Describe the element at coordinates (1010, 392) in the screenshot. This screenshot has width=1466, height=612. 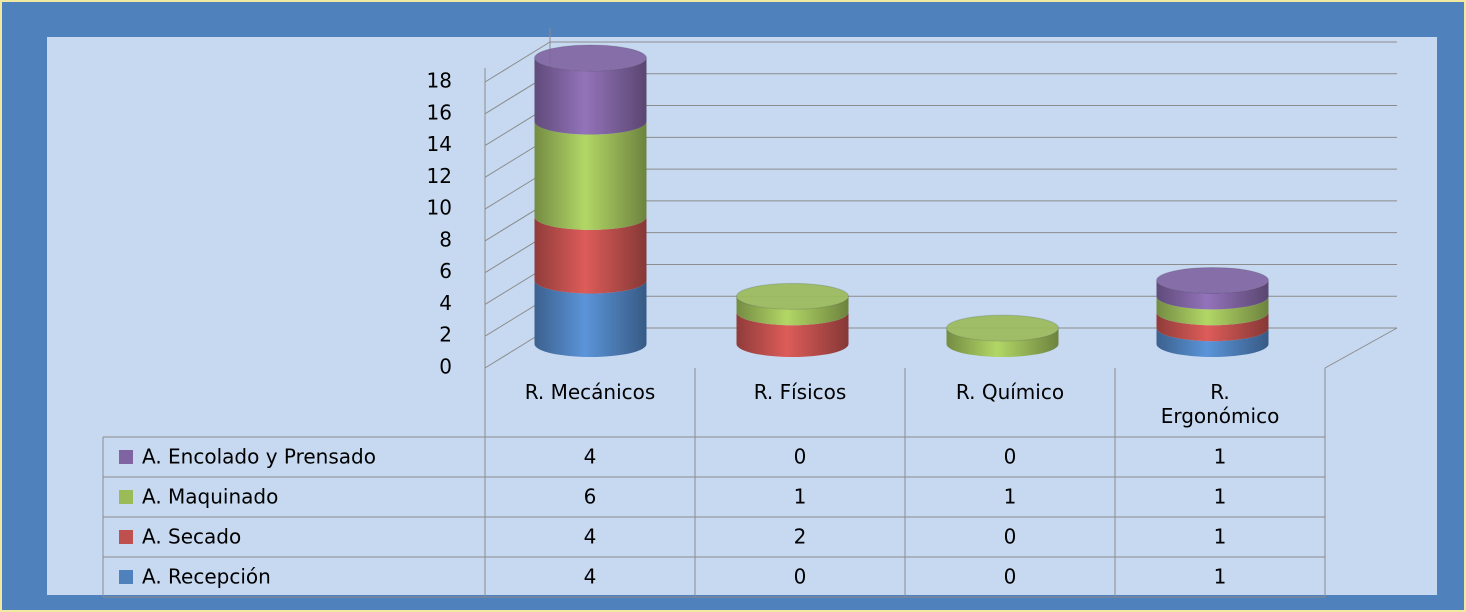
I see `x-tick-label: R. Químico` at that location.